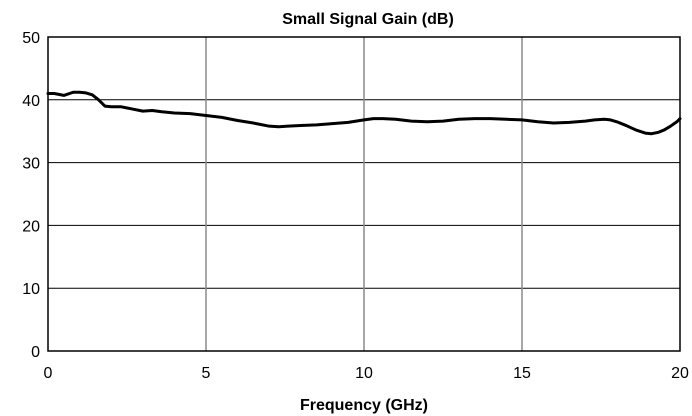 The width and height of the screenshot is (692, 416). I want to click on x-tick-label: 20, so click(680, 373).